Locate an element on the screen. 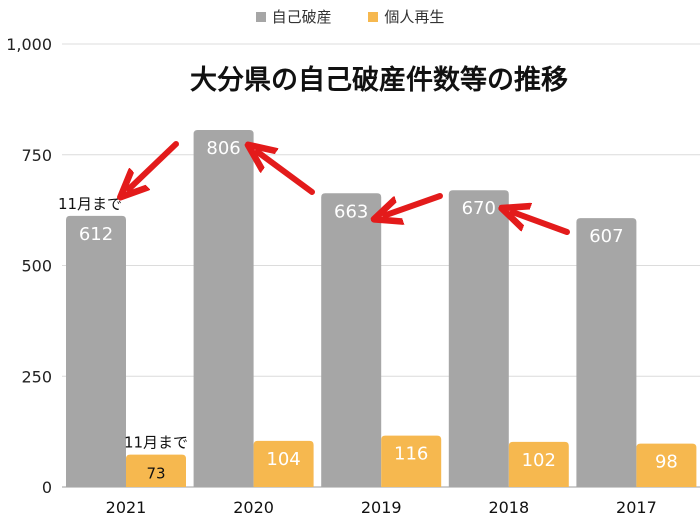  y-tick-label: 750 is located at coordinates (36, 155).